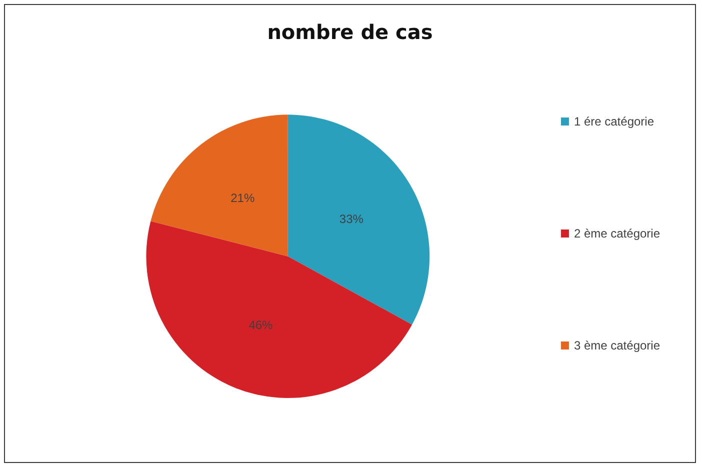 The image size is (702, 469). Describe the element at coordinates (350, 32) in the screenshot. I see `chart-title: nombre de cas` at that location.